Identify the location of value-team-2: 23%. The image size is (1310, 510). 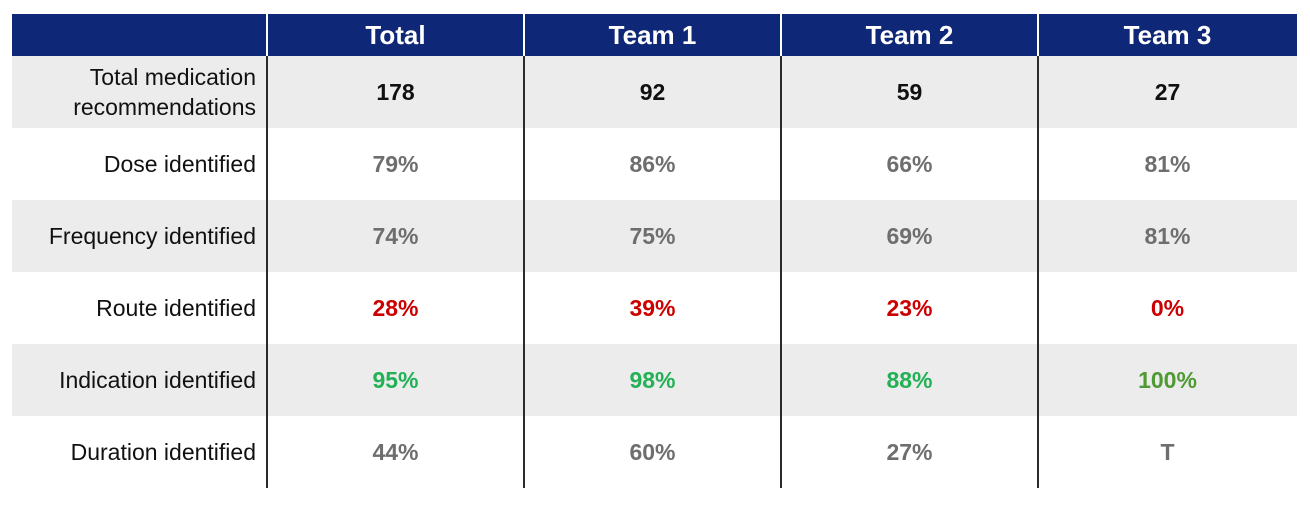
(910, 308).